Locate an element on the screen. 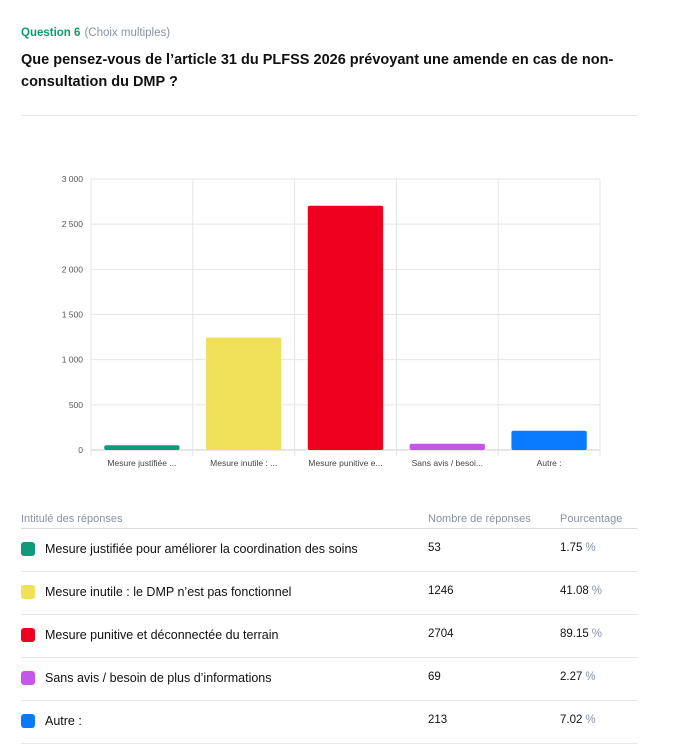  y-tick-label: 1 500 is located at coordinates (73, 315).